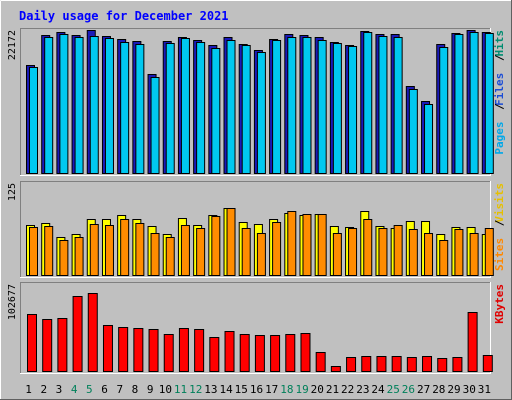 Image resolution: width=512 pixels, height=400 pixels. What do you see at coordinates (499, 138) in the screenshot?
I see `legend-label-pages: Pages` at bounding box center [499, 138].